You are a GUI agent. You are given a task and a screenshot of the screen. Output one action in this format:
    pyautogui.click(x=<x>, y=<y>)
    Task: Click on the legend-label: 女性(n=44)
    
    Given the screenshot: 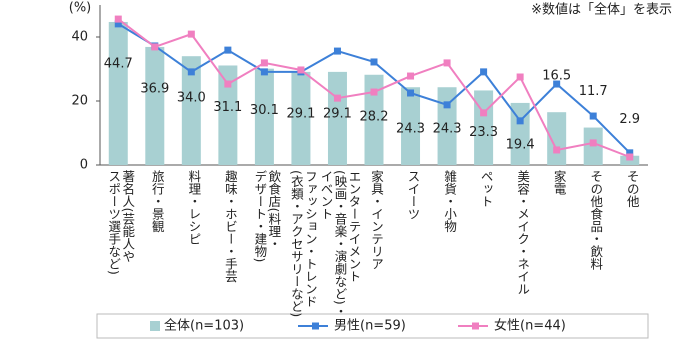 What is the action you would take?
    pyautogui.click(x=530, y=326)
    